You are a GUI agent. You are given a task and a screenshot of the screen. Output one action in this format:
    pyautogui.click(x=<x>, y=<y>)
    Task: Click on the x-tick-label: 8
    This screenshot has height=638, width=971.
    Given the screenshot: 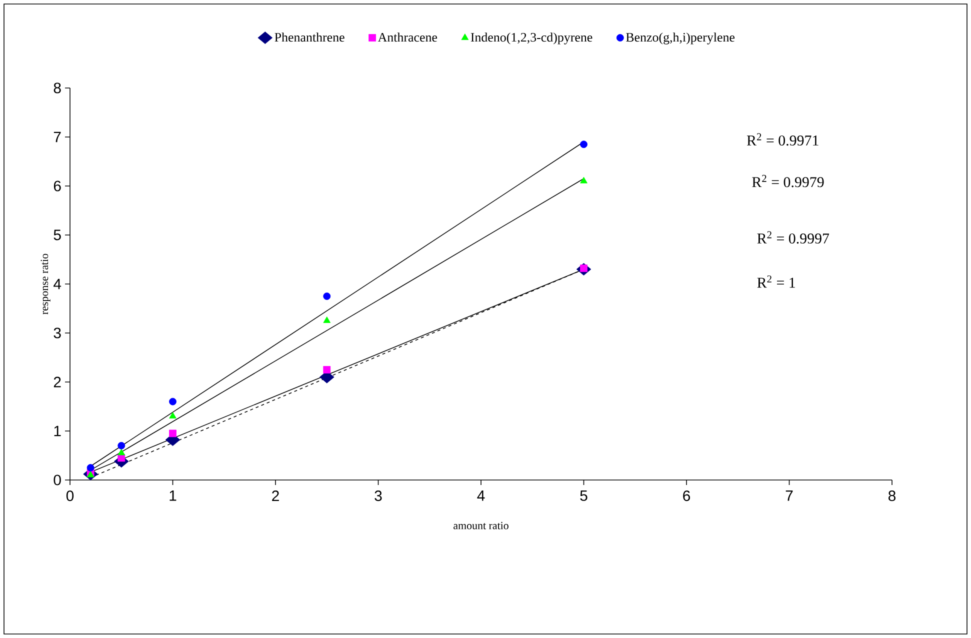 What is the action you would take?
    pyautogui.click(x=892, y=496)
    